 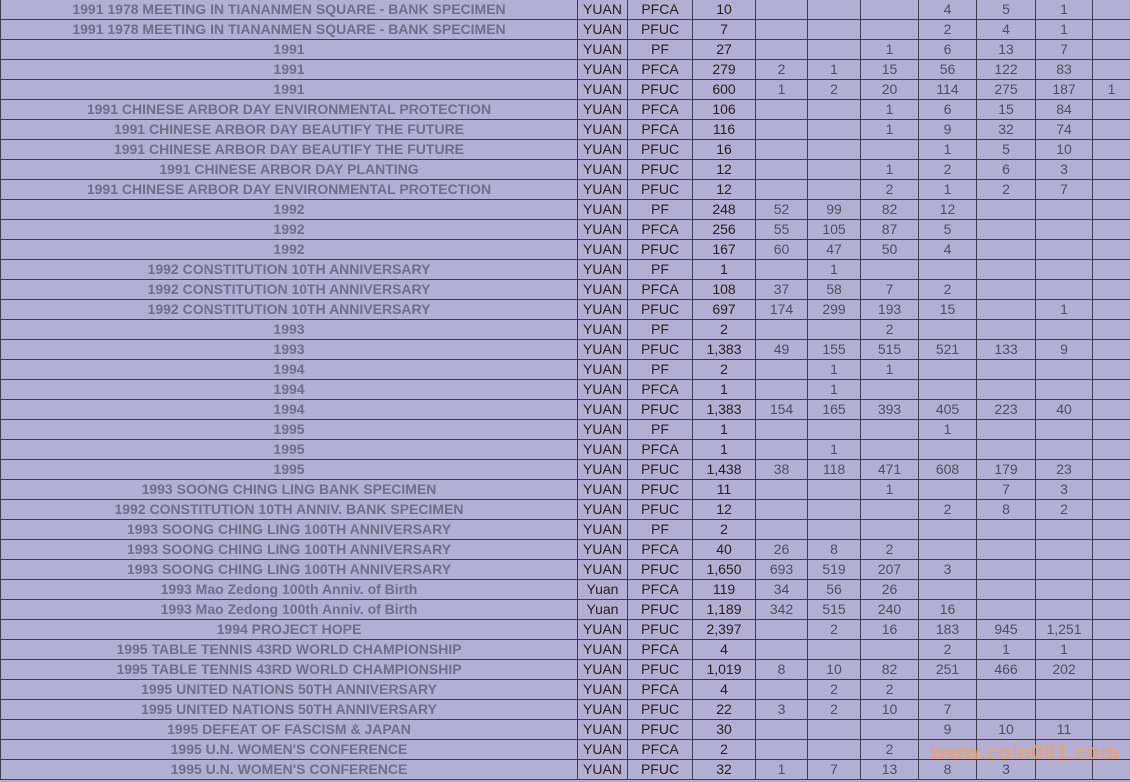 I want to click on total-cell: 27, so click(x=724, y=49).